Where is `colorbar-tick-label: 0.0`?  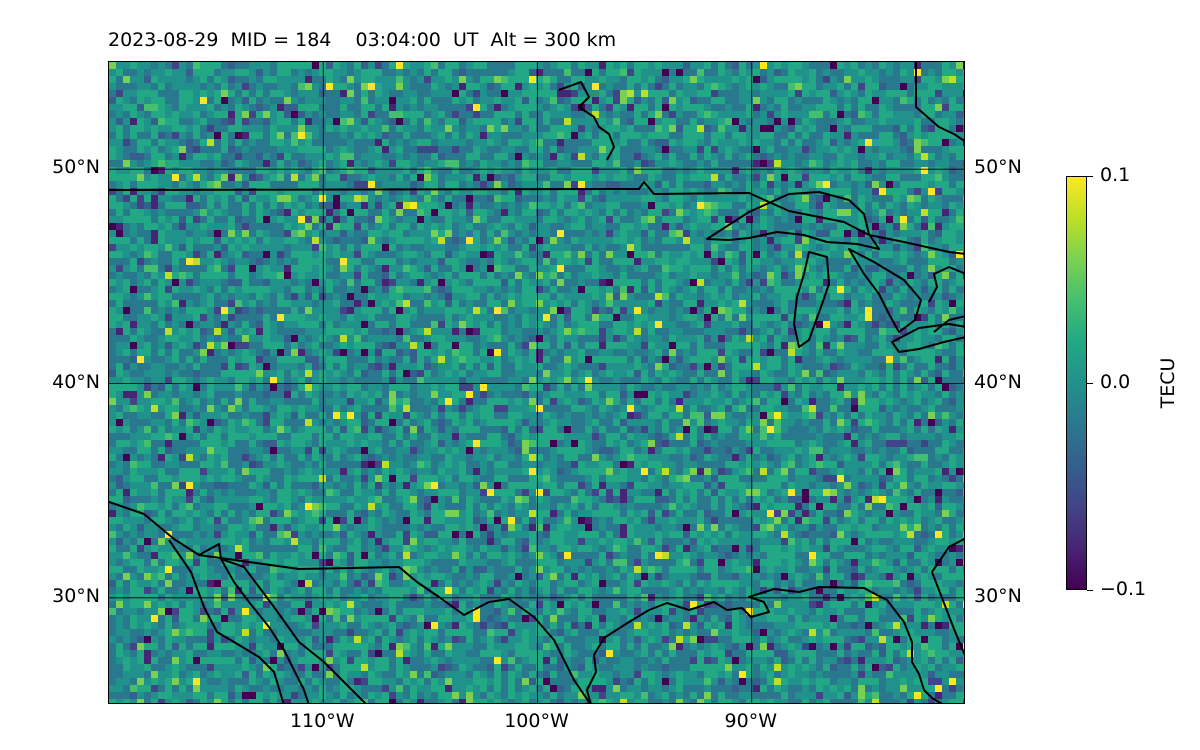
colorbar-tick-label: 0.0 is located at coordinates (1115, 382).